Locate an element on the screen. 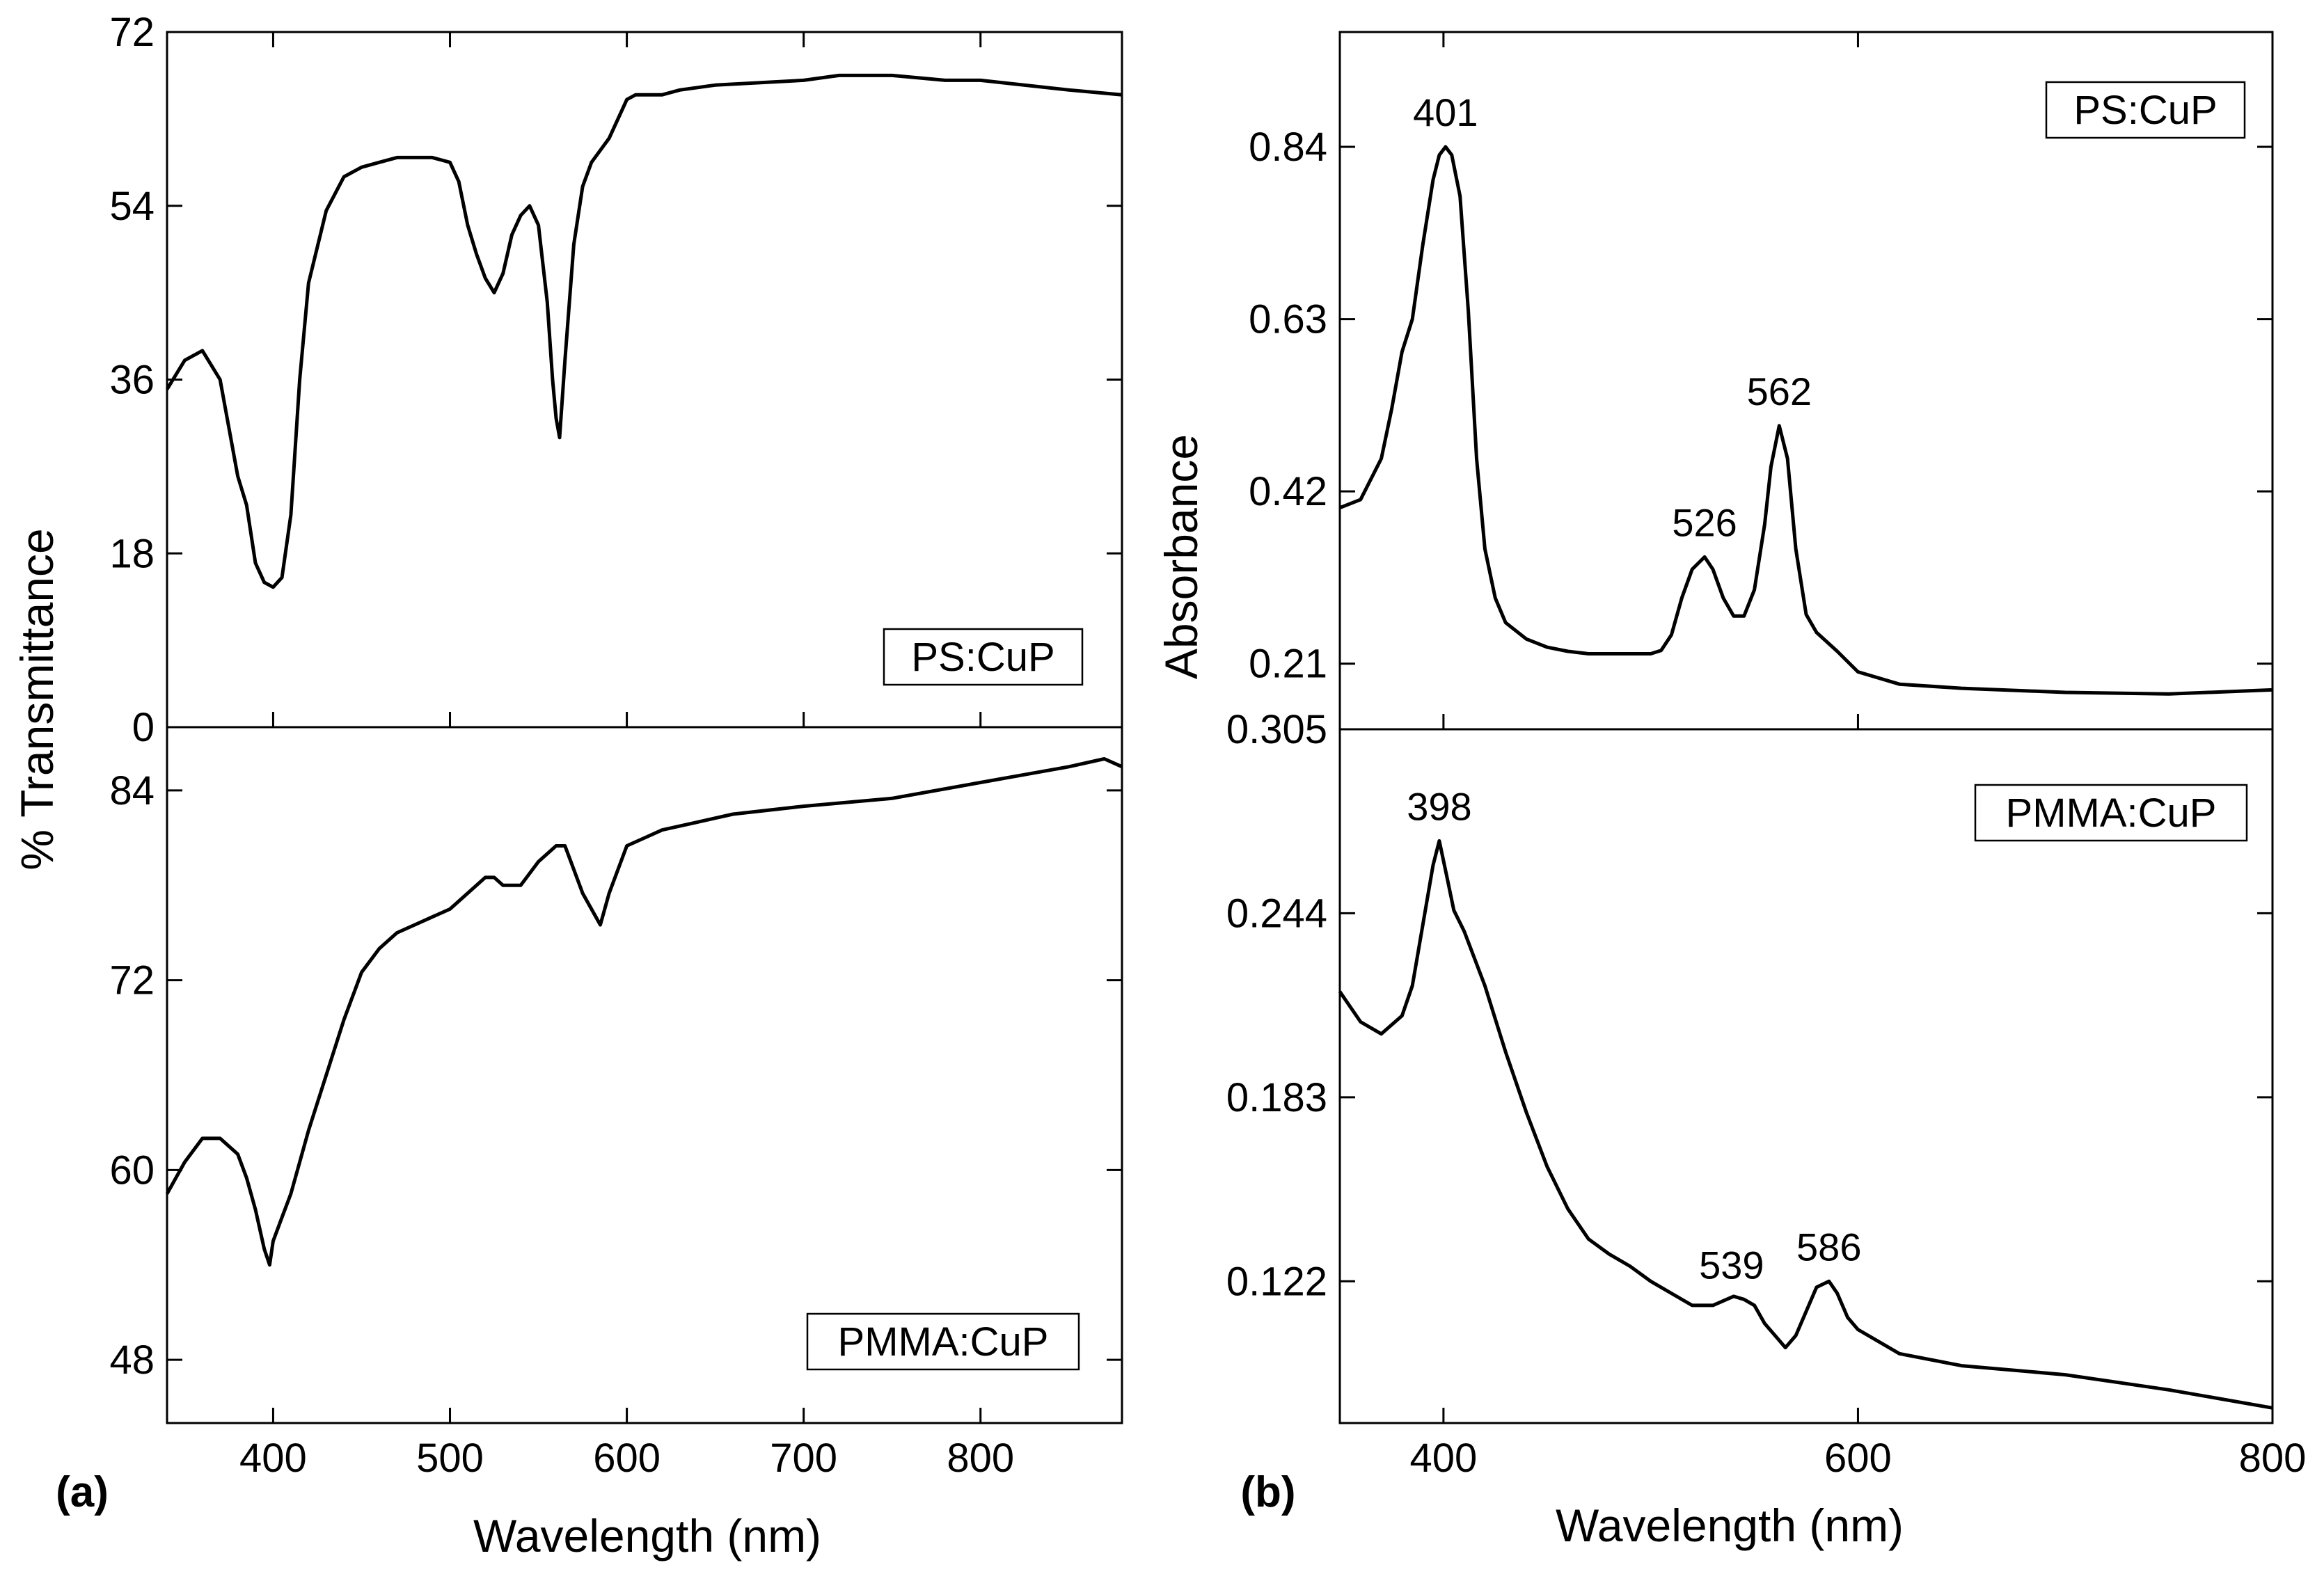 The width and height of the screenshot is (2324, 1581). panel-b-top-legend-label: PS:CuP is located at coordinates (2145, 110).